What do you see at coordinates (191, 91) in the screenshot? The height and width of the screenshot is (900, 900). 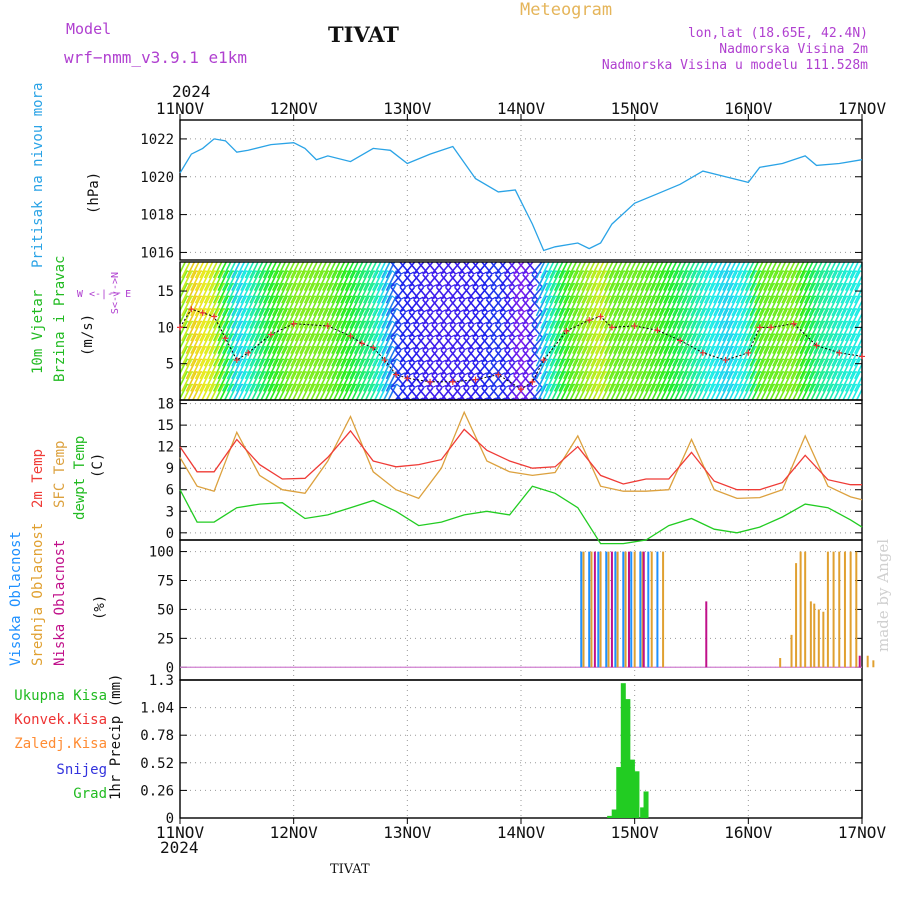 I see `year-top: 2024` at bounding box center [191, 91].